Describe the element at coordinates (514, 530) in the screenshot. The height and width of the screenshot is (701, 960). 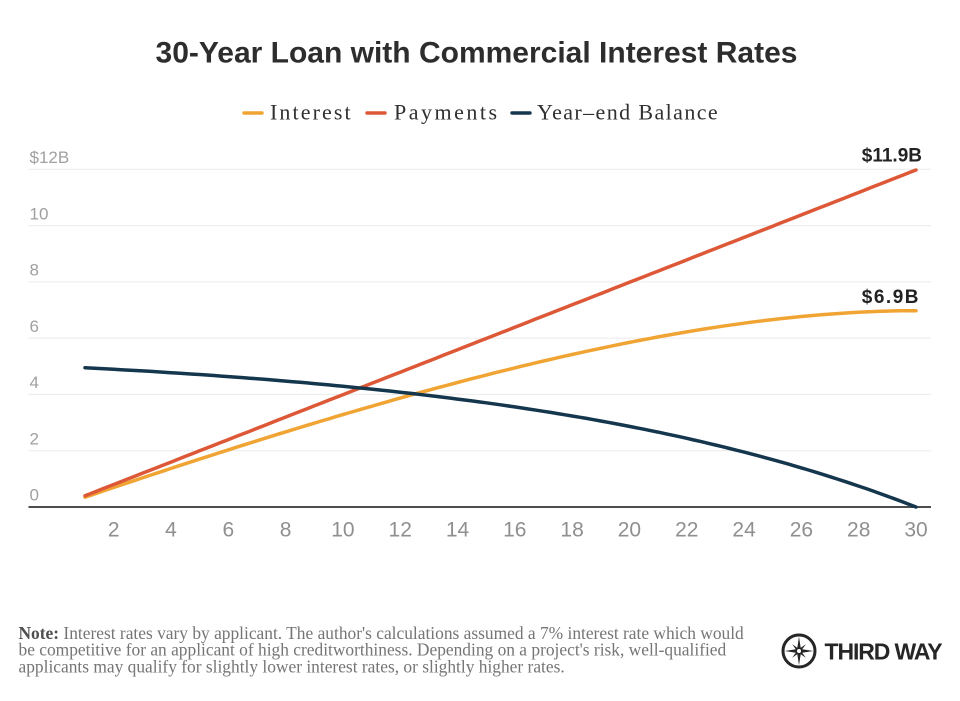
I see `svg-text: 16` at that location.